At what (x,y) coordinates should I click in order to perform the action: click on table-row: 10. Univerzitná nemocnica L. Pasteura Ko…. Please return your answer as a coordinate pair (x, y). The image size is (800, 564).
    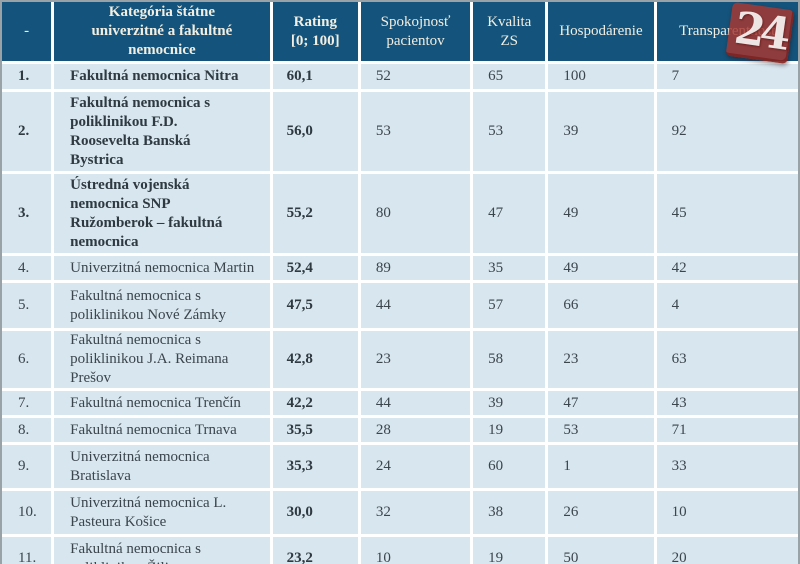
    Looking at the image, I should click on (400, 514).